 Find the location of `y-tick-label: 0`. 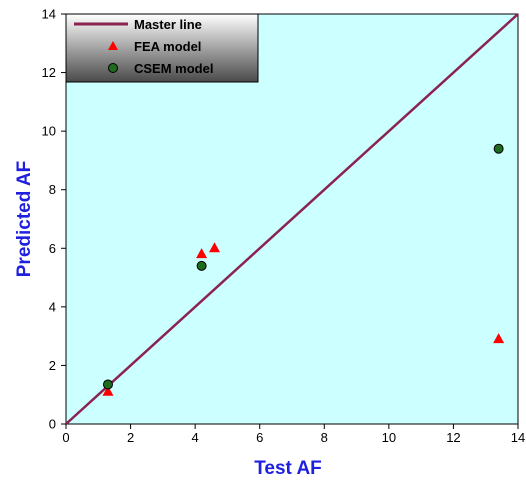

y-tick-label: 0 is located at coordinates (52, 424).